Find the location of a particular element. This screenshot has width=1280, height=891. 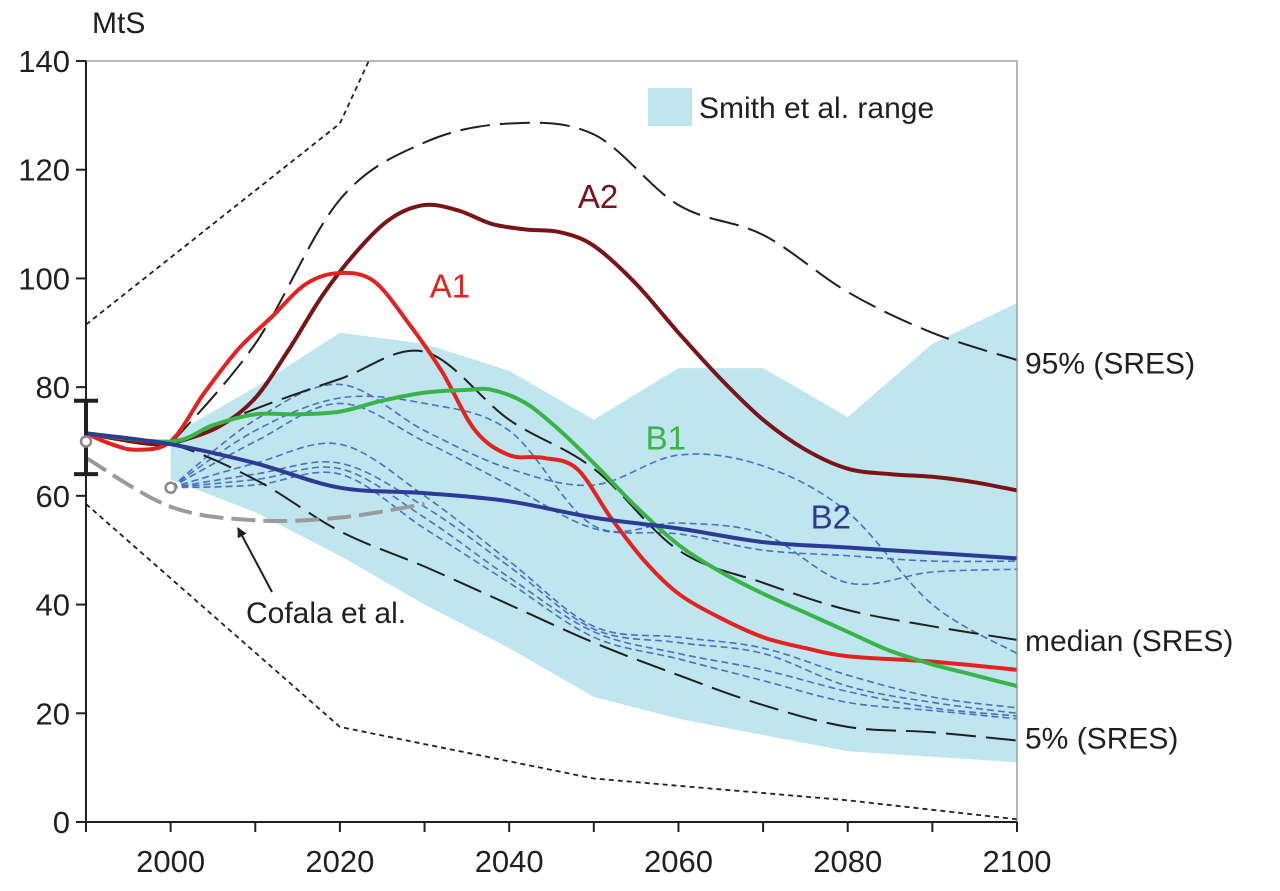

legend-swatch is located at coordinates (670, 107).